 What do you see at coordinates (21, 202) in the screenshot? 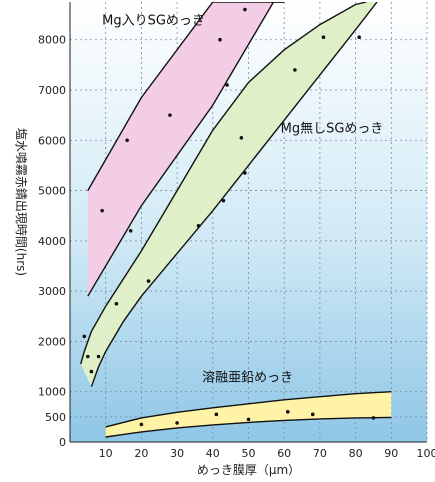
I see `y-axis-label: 塩水噴霧赤錆出現時間(hrs)` at bounding box center [21, 202].